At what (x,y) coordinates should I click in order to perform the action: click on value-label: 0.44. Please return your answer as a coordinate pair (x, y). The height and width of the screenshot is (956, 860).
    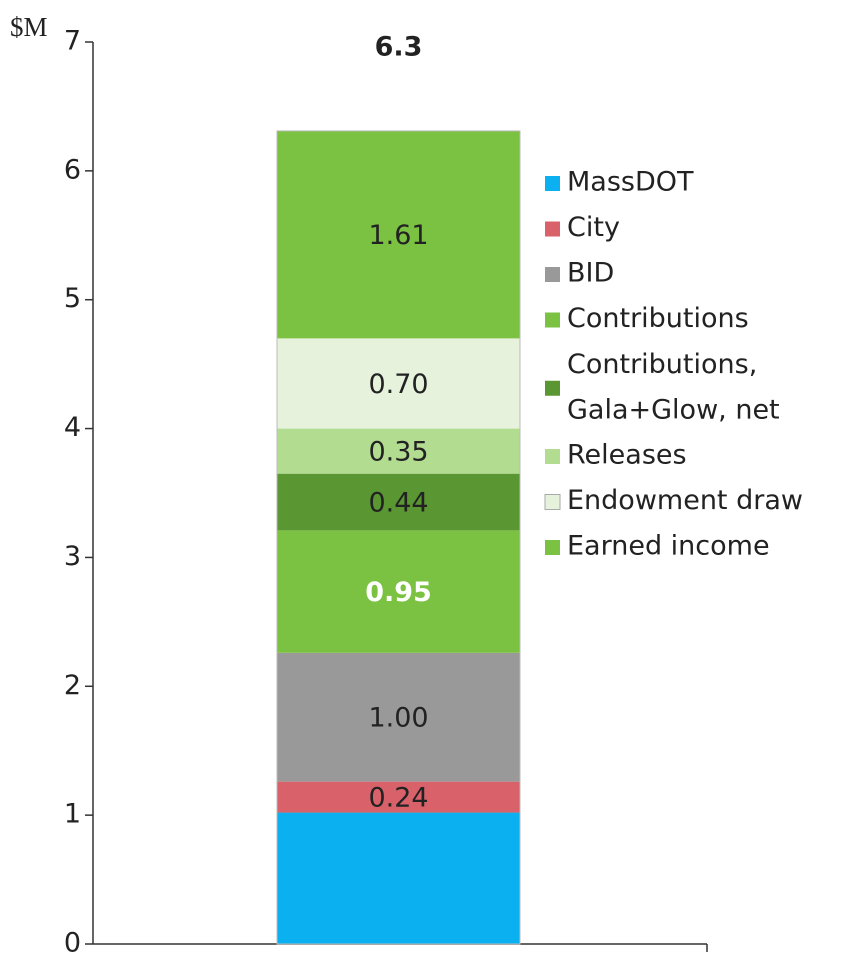
    Looking at the image, I should click on (398, 503).